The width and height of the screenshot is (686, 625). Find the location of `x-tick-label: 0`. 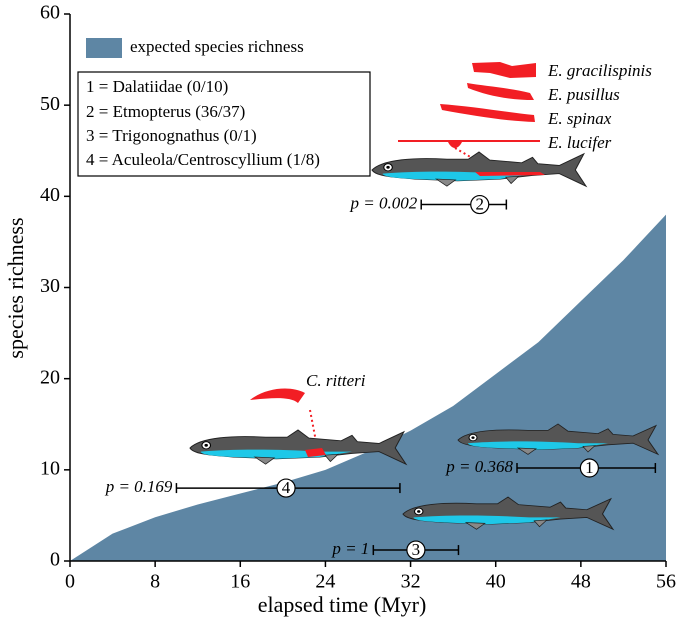

x-tick-label: 0 is located at coordinates (70, 582).